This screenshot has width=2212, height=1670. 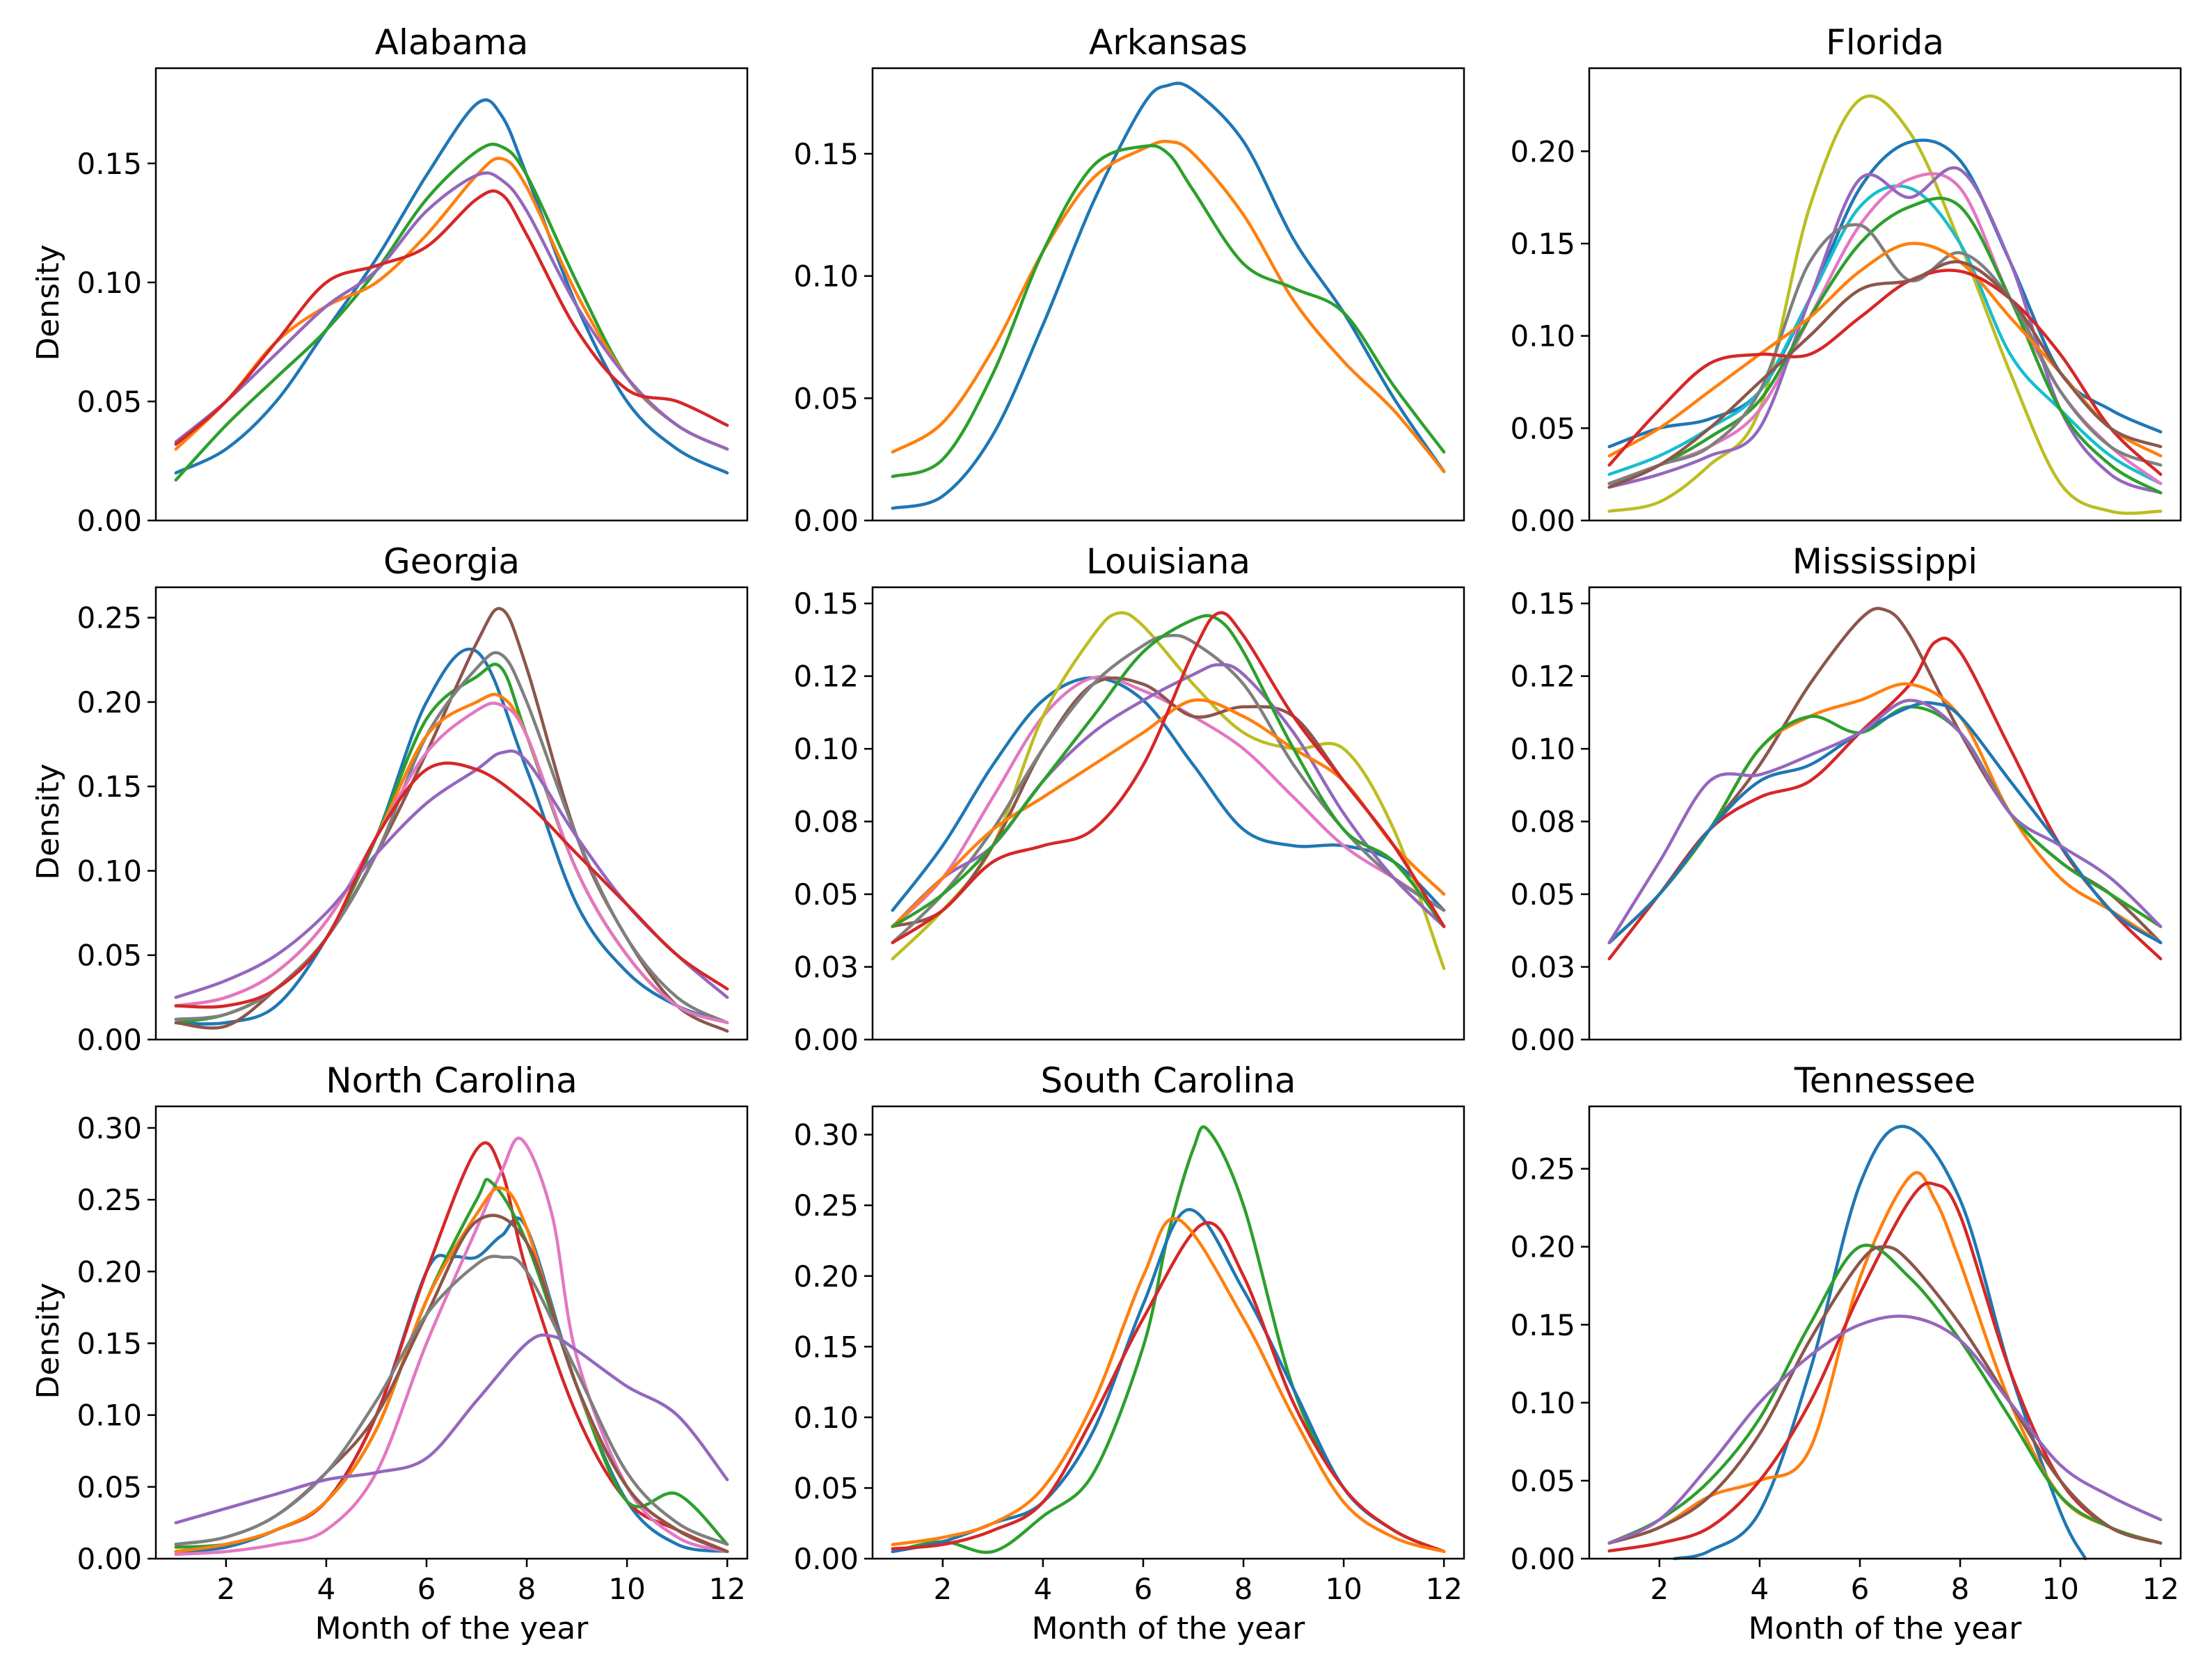 What do you see at coordinates (1885, 42) in the screenshot?
I see `panel-title: Florida` at bounding box center [1885, 42].